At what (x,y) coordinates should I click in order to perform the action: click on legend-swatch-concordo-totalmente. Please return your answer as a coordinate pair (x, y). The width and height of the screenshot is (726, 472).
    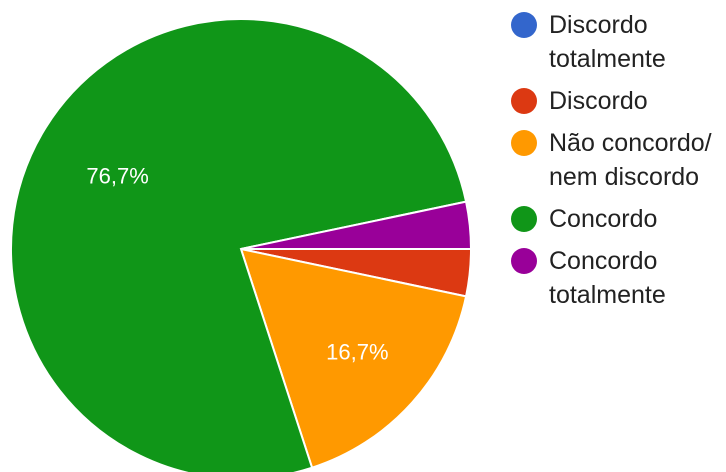
    Looking at the image, I should click on (524, 261).